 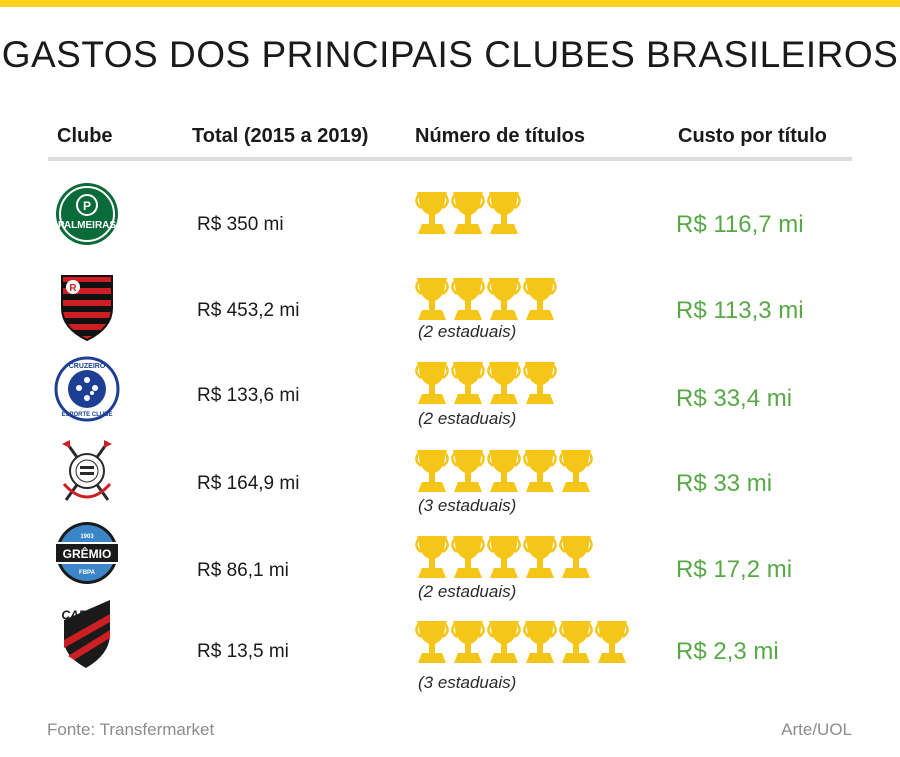 I want to click on total-value: R$ 133,6 mi, so click(x=248, y=395).